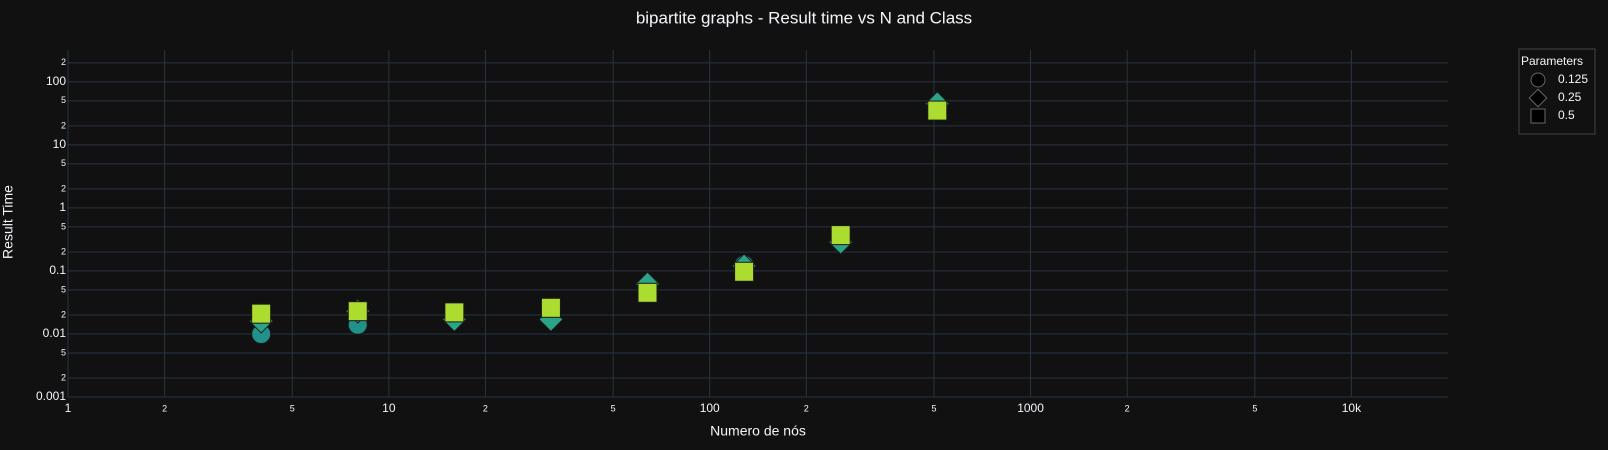 Image resolution: width=1608 pixels, height=450 pixels. What do you see at coordinates (1030, 408) in the screenshot?
I see `x-tick-label: 1000` at bounding box center [1030, 408].